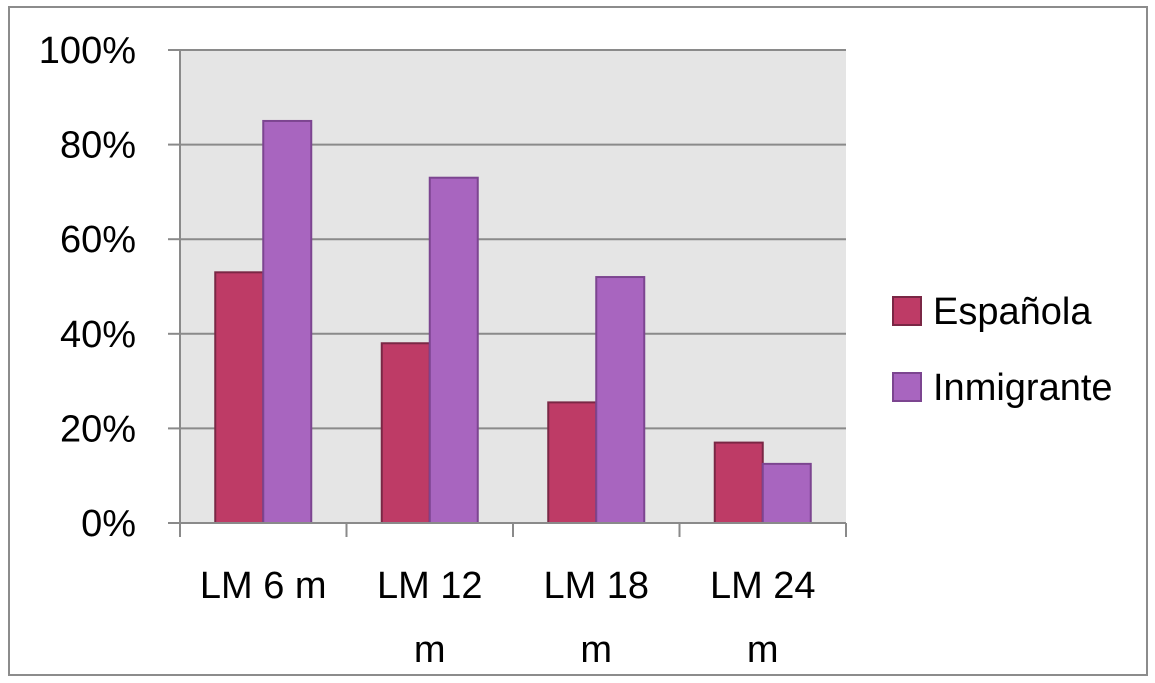  Describe the element at coordinates (98, 335) in the screenshot. I see `y-tick-label: 40%` at that location.